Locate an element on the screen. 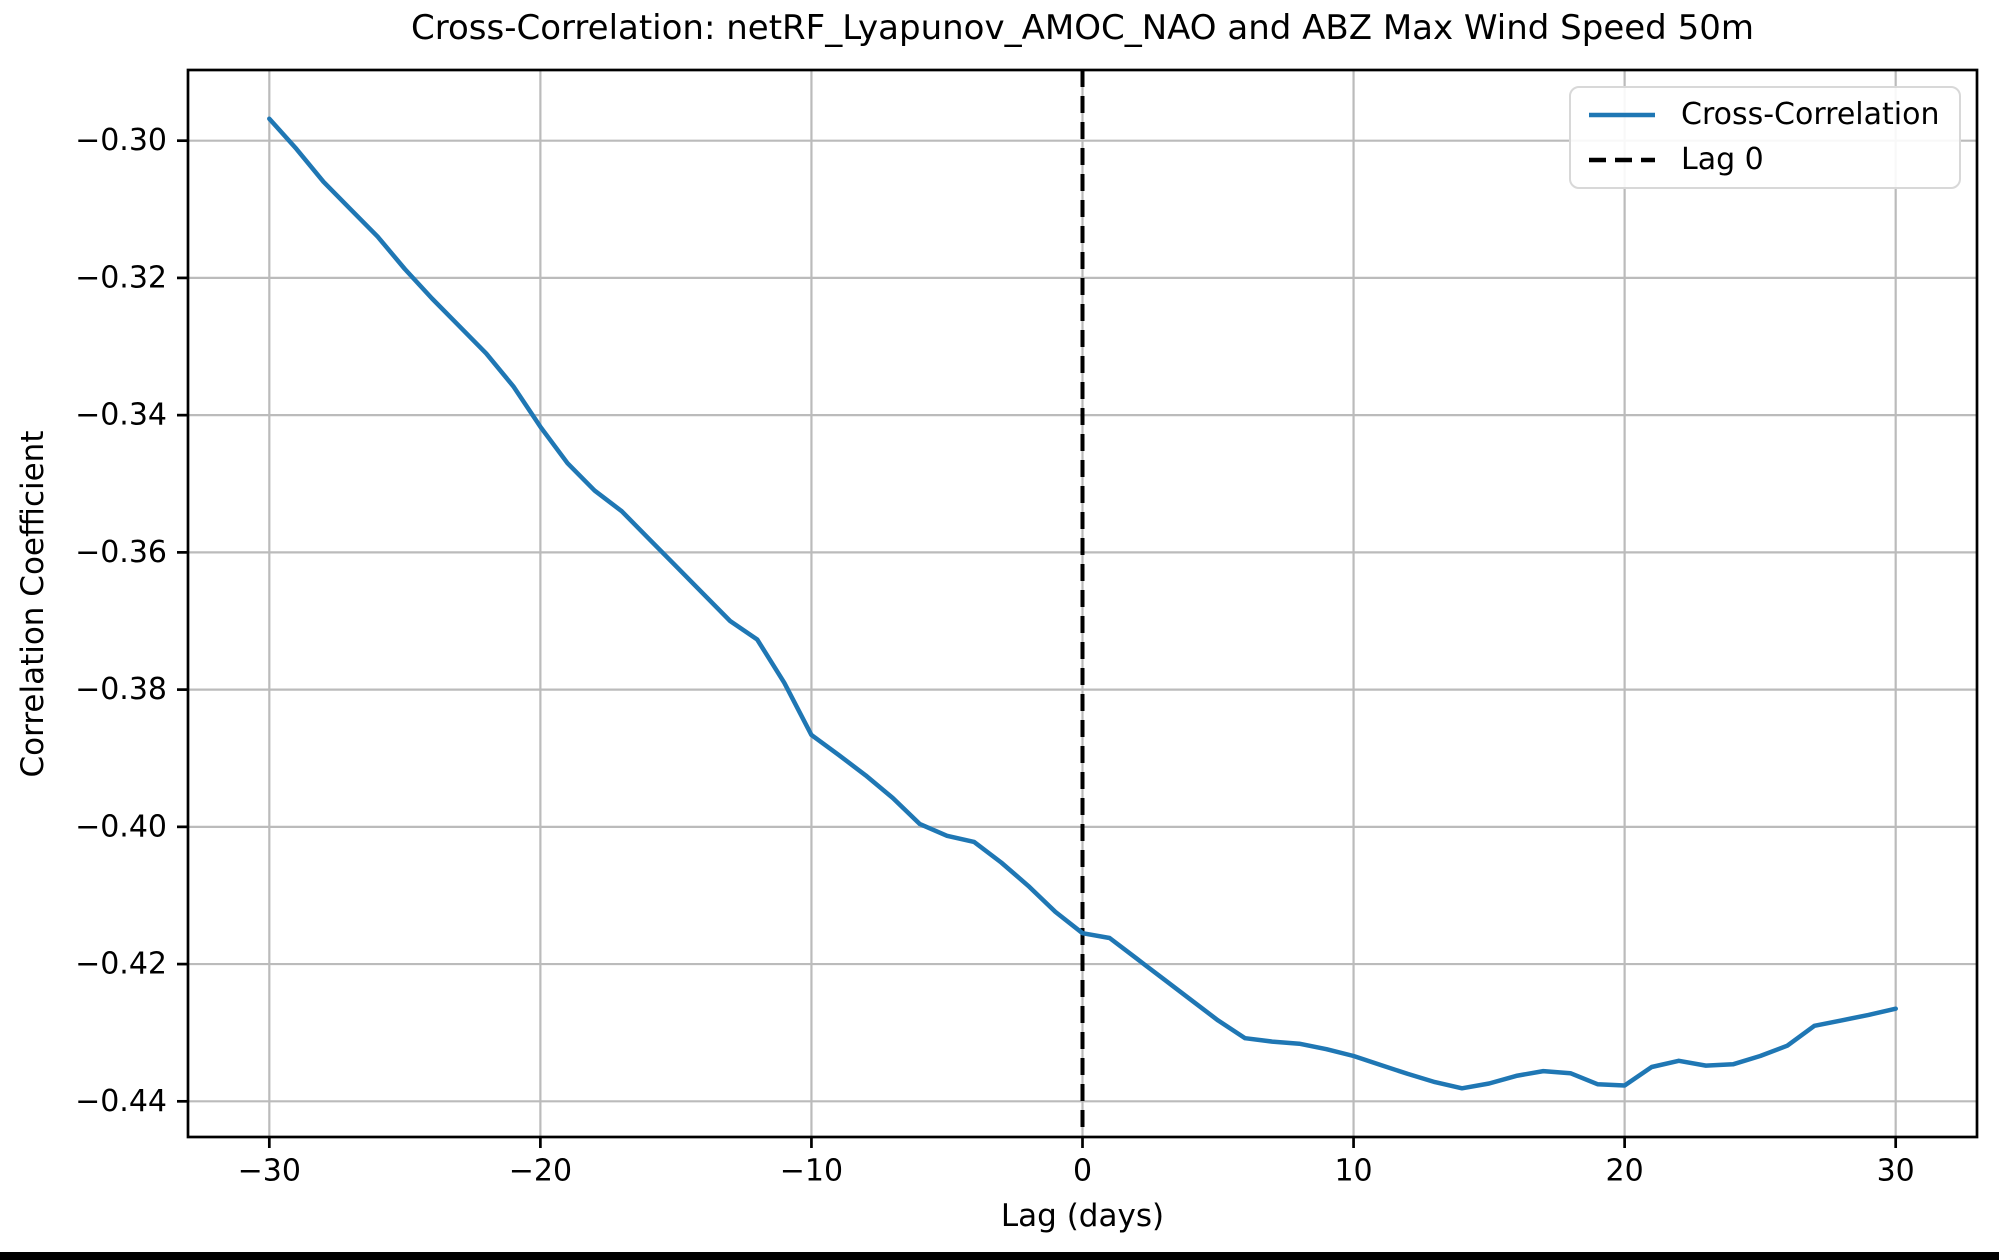 The width and height of the screenshot is (1999, 1260). x-tick-label: −10 is located at coordinates (811, 1171).